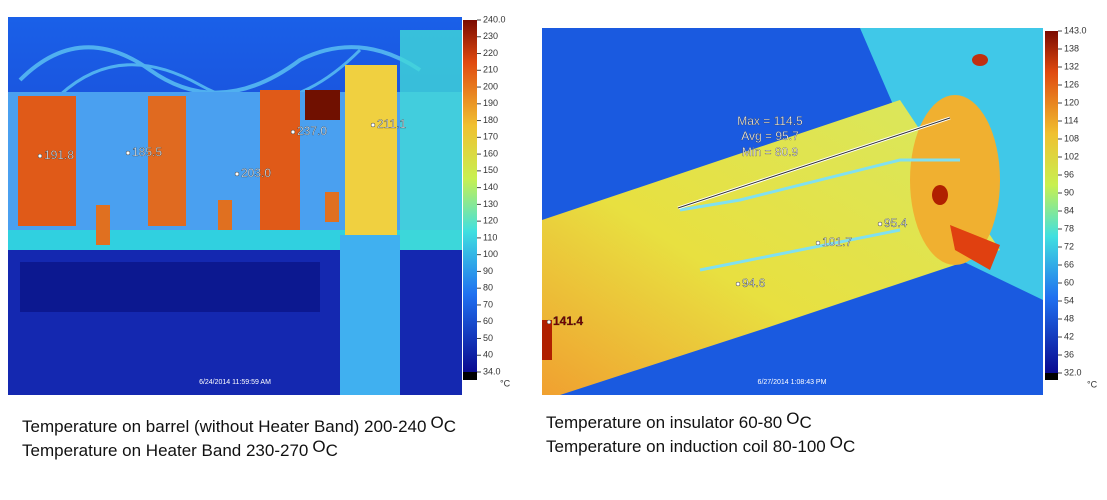 The width and height of the screenshot is (1107, 500). What do you see at coordinates (490, 153) in the screenshot?
I see `scale-label: 160` at bounding box center [490, 153].